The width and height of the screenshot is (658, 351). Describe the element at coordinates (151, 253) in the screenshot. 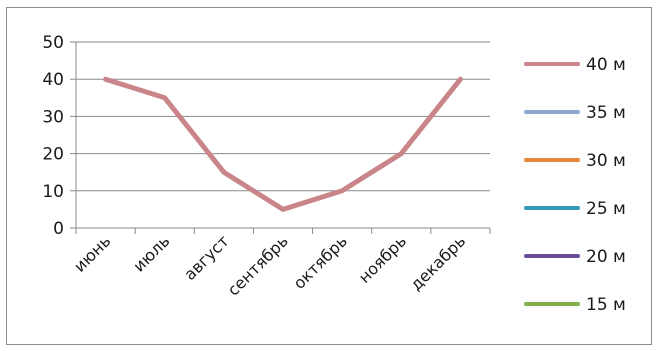

I see `x-tick-label: июль` at that location.